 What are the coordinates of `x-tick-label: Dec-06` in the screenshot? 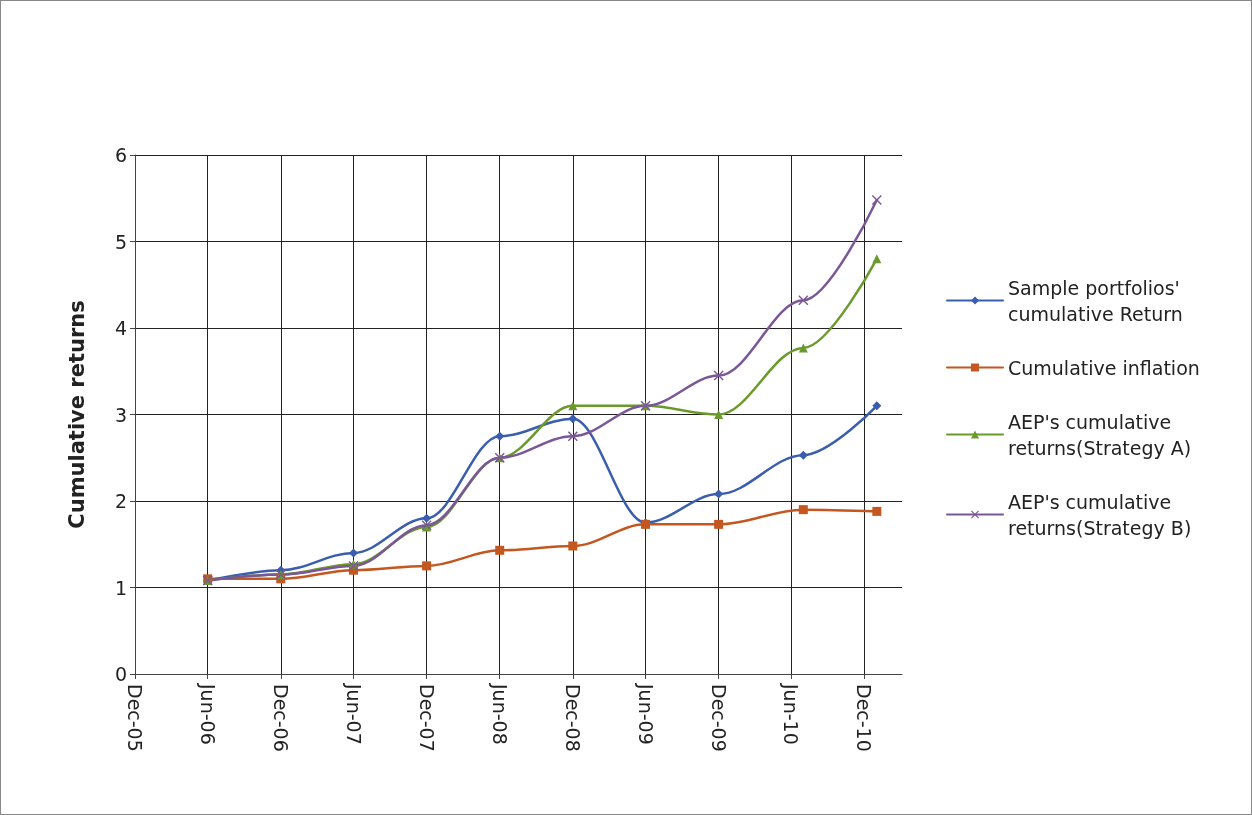 It's located at (280, 718).